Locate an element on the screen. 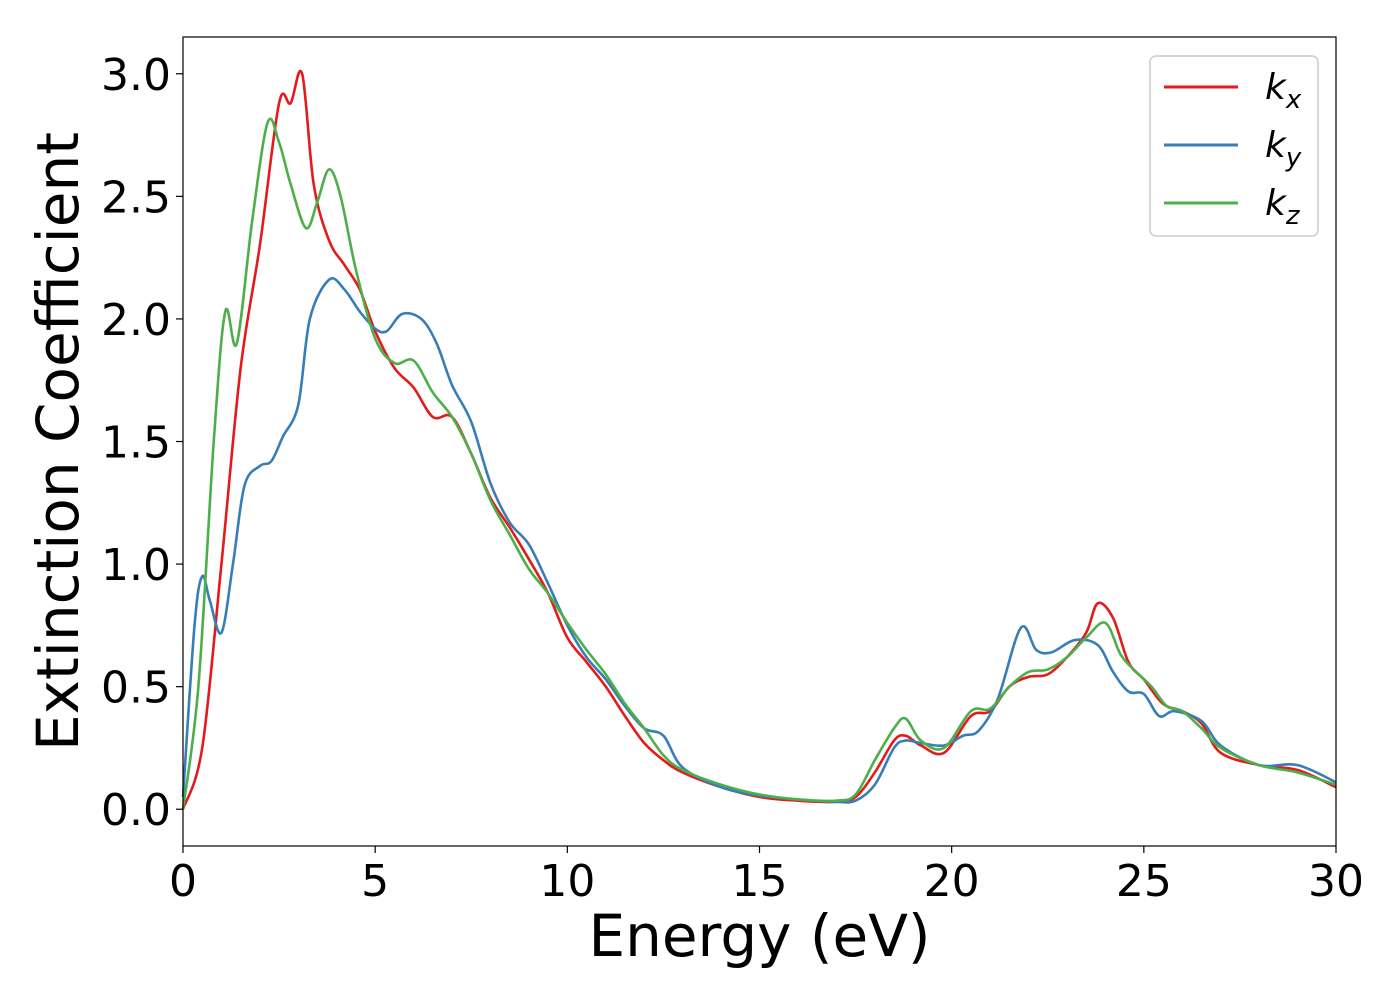 This screenshot has width=1400, height=1000. legend-label-x: kx is located at coordinates (1283, 91).